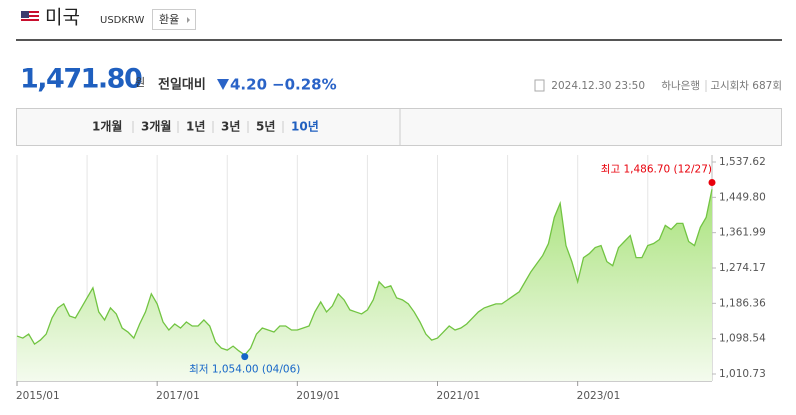  I want to click on button-label: 환율, so click(169, 19).